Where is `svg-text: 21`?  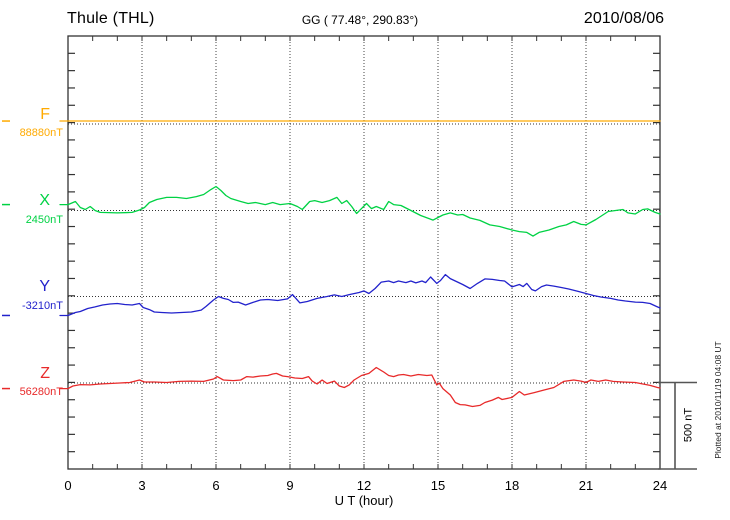 svg-text: 21 is located at coordinates (586, 485).